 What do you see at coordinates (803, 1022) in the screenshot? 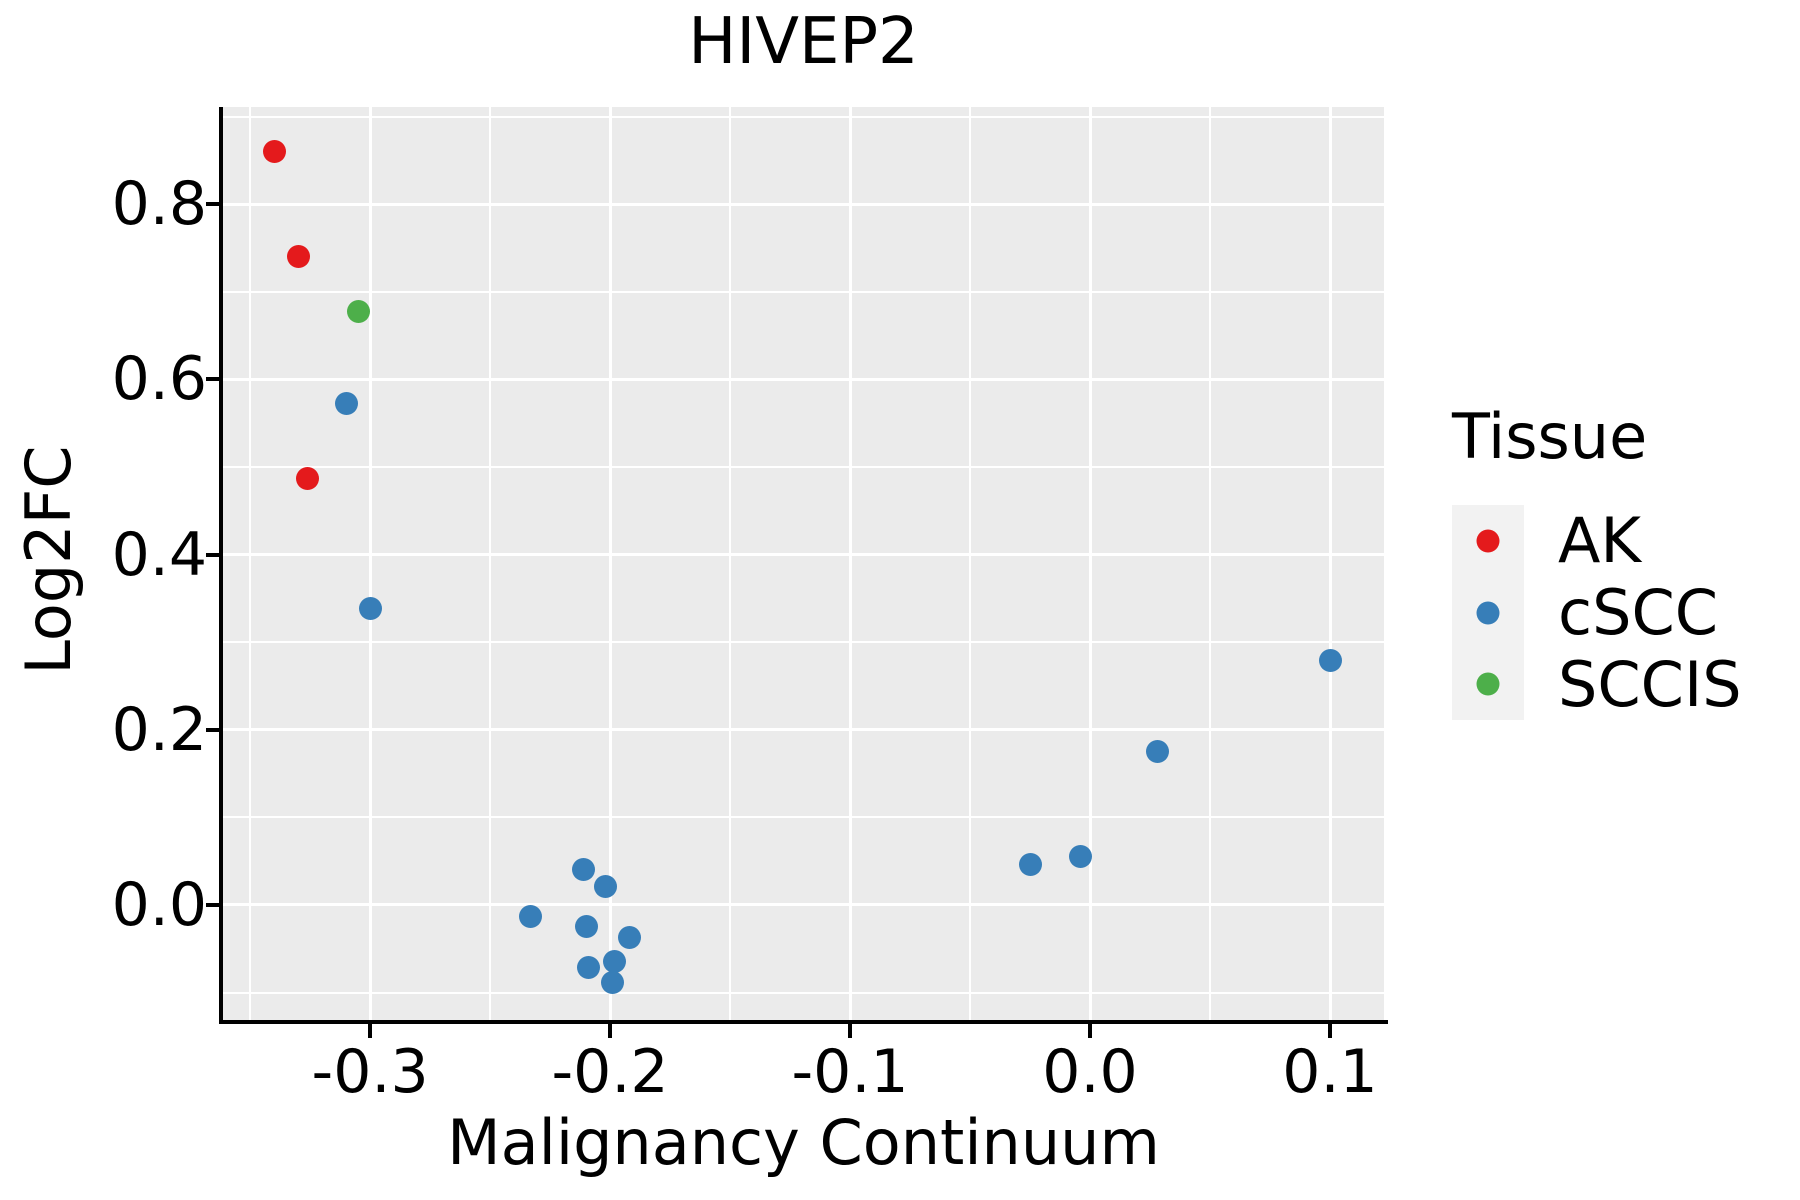
I see `x-axis-line` at bounding box center [803, 1022].